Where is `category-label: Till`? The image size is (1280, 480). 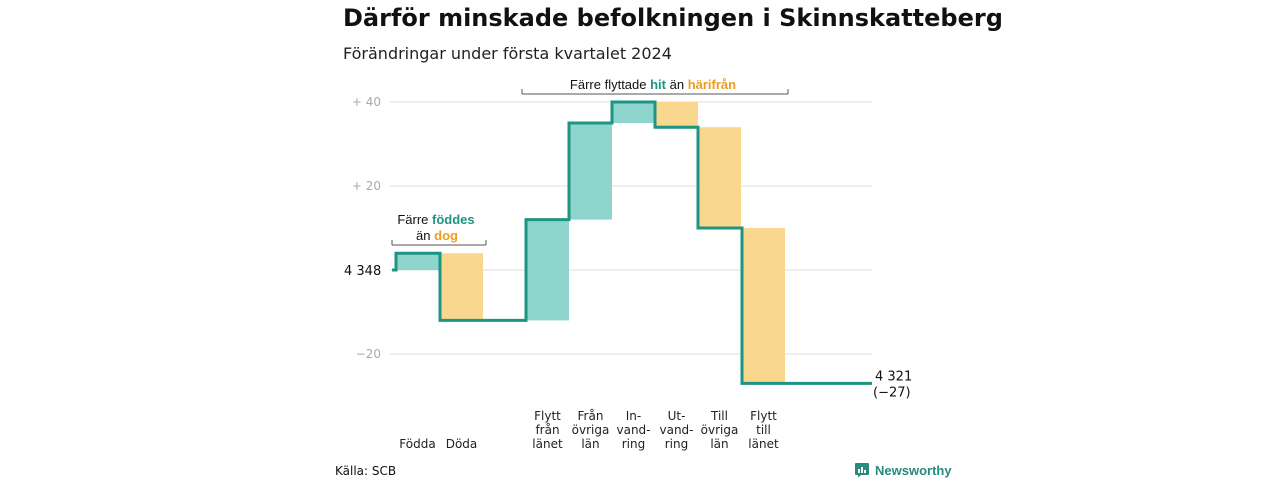 category-label: Till is located at coordinates (719, 416).